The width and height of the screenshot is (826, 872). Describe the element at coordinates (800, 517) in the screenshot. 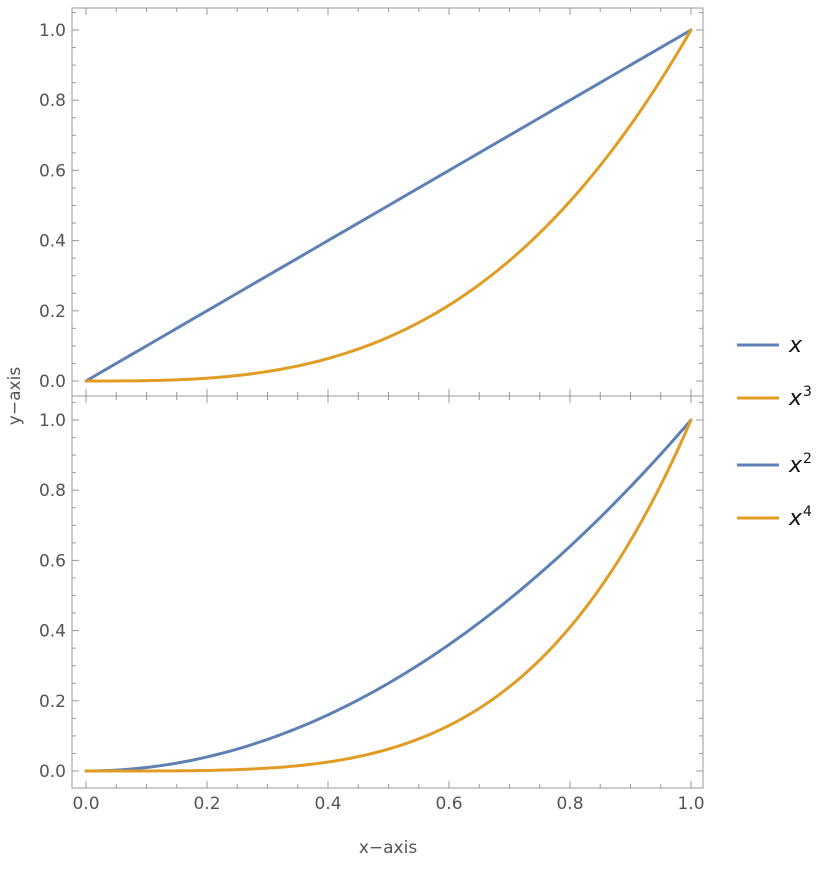

I see `legend-label: x4` at that location.